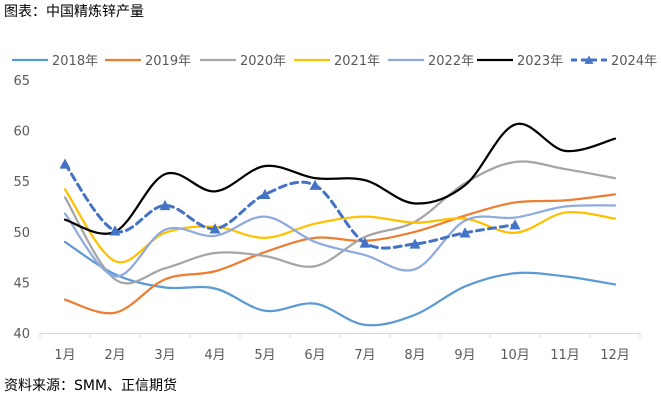 The width and height of the screenshot is (661, 403). What do you see at coordinates (340, 348) in the screenshot?
I see `x-axis: 1月 2月 3月 4月 5月 6月 7月 8月 9月 10月 11月 12月` at bounding box center [340, 348].